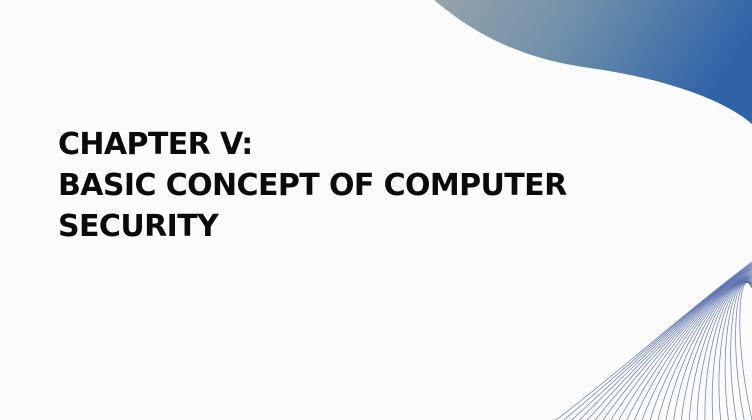 The image size is (752, 420). What do you see at coordinates (138, 226) in the screenshot?
I see `title-line-3: SECURITY` at bounding box center [138, 226].